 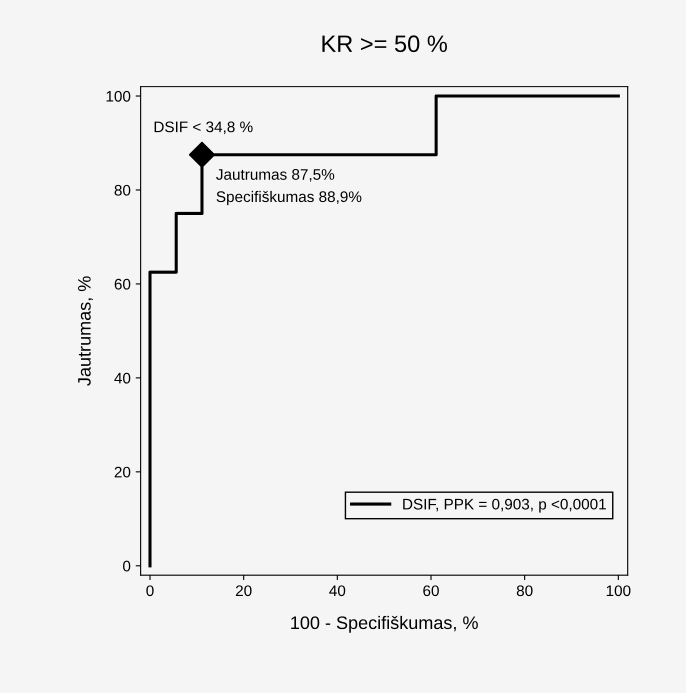 What do you see at coordinates (275, 175) in the screenshot?
I see `annotation: Jautrumas 87,5%` at bounding box center [275, 175].